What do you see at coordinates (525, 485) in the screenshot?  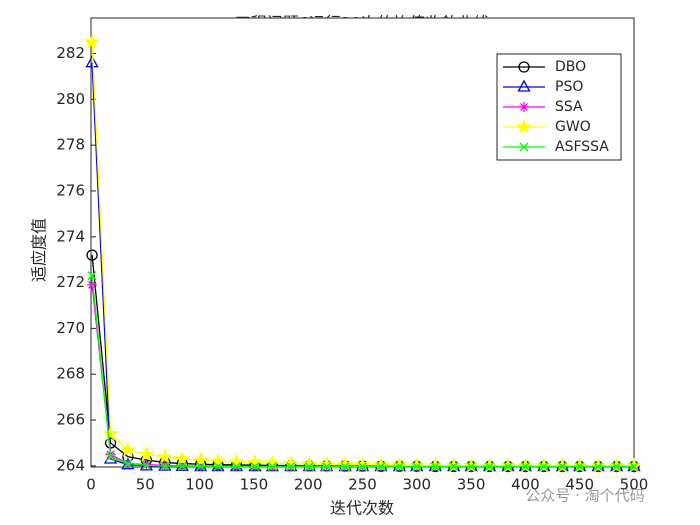 I see `x-tick-label: 400` at bounding box center [525, 485].